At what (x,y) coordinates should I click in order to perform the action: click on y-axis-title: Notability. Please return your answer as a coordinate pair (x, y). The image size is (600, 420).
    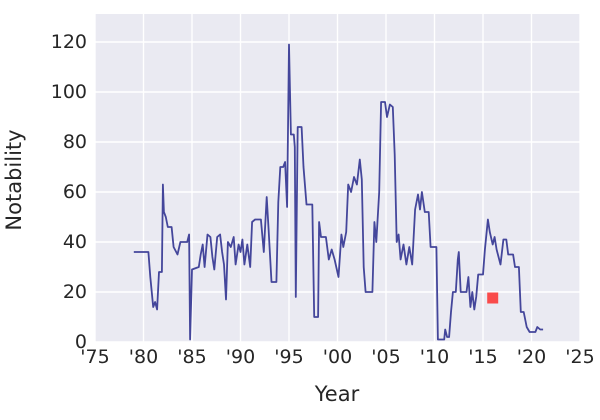
    Looking at the image, I should click on (14, 180).